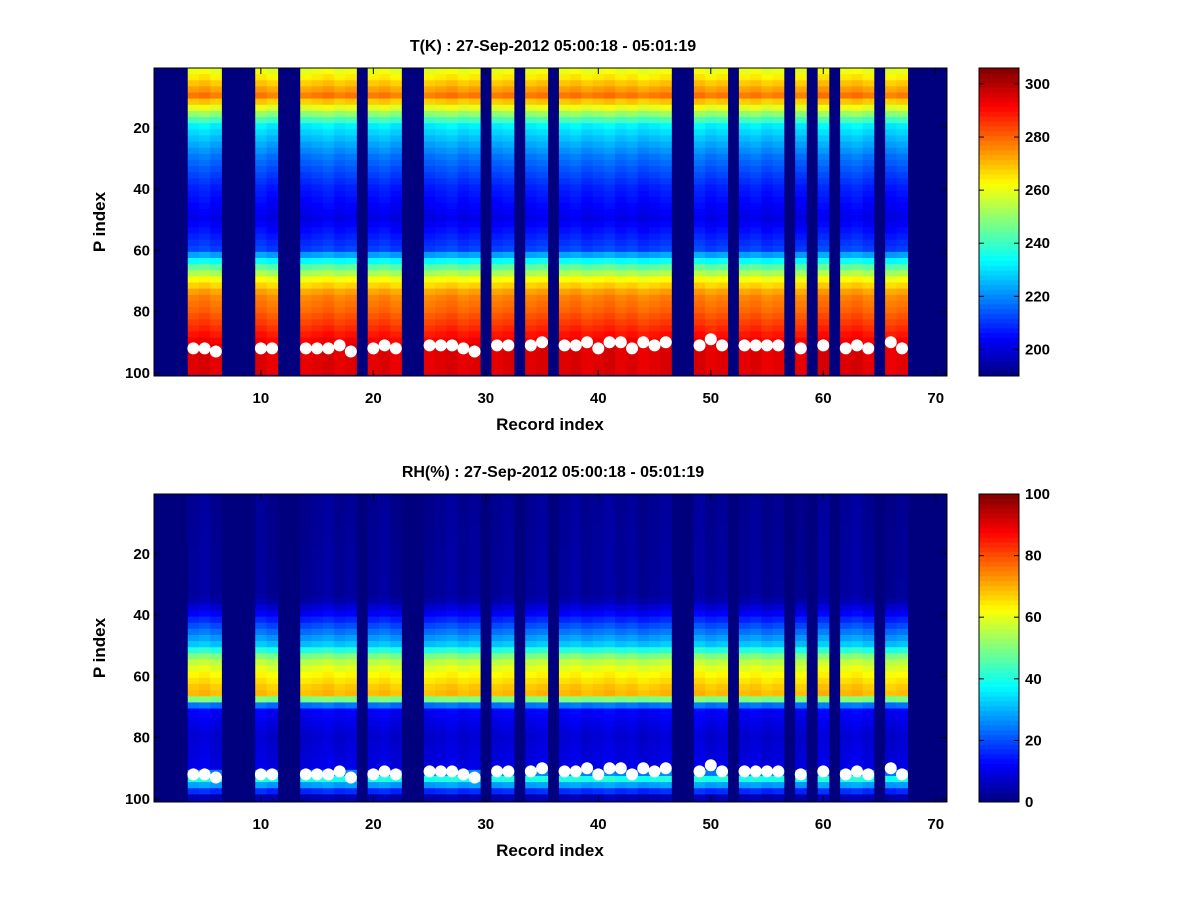 This screenshot has width=1200, height=900. I want to click on colorbar-segment, so click(999, 785).